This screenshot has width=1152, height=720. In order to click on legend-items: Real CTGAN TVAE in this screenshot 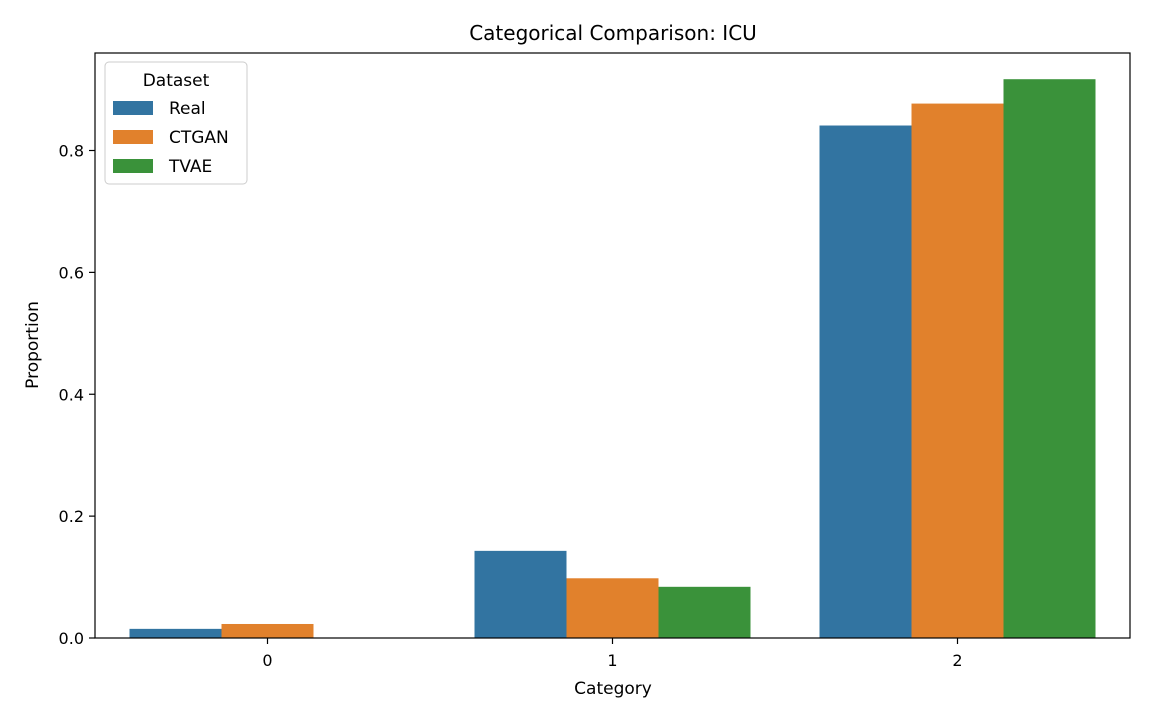, I will do `click(171, 138)`.